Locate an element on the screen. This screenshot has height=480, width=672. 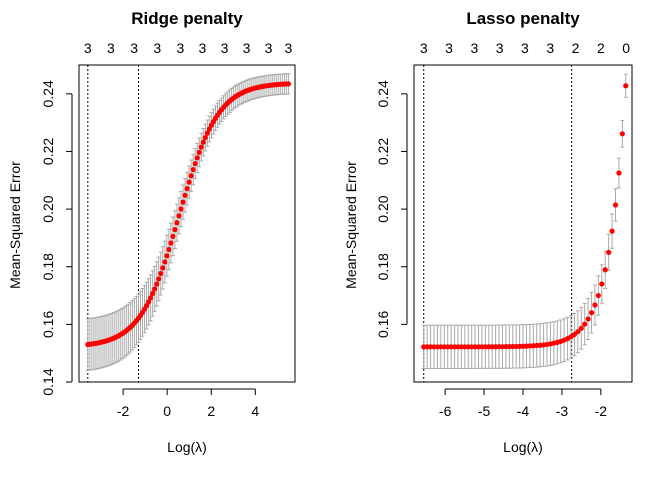
lasso-x-tick-label: -2 is located at coordinates (601, 411).